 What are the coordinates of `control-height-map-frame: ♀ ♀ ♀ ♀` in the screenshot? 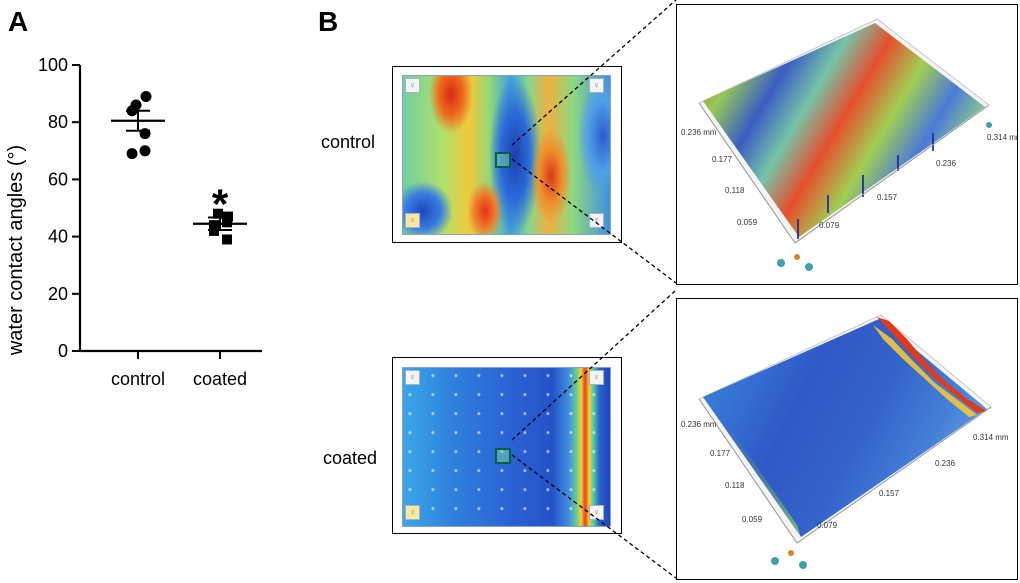 It's located at (507, 154).